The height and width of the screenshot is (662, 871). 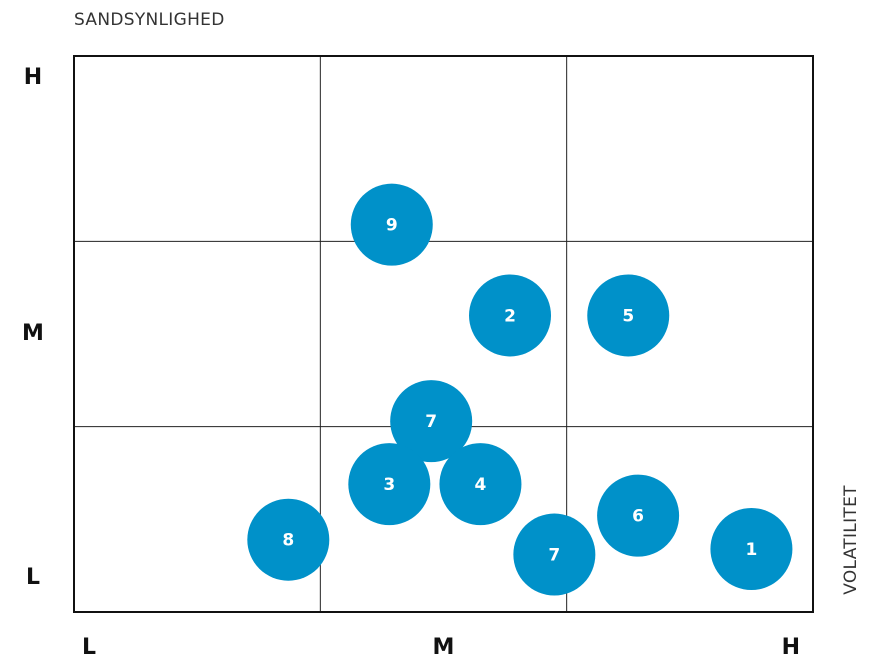 I want to click on bubble-label: 3, so click(x=389, y=485).